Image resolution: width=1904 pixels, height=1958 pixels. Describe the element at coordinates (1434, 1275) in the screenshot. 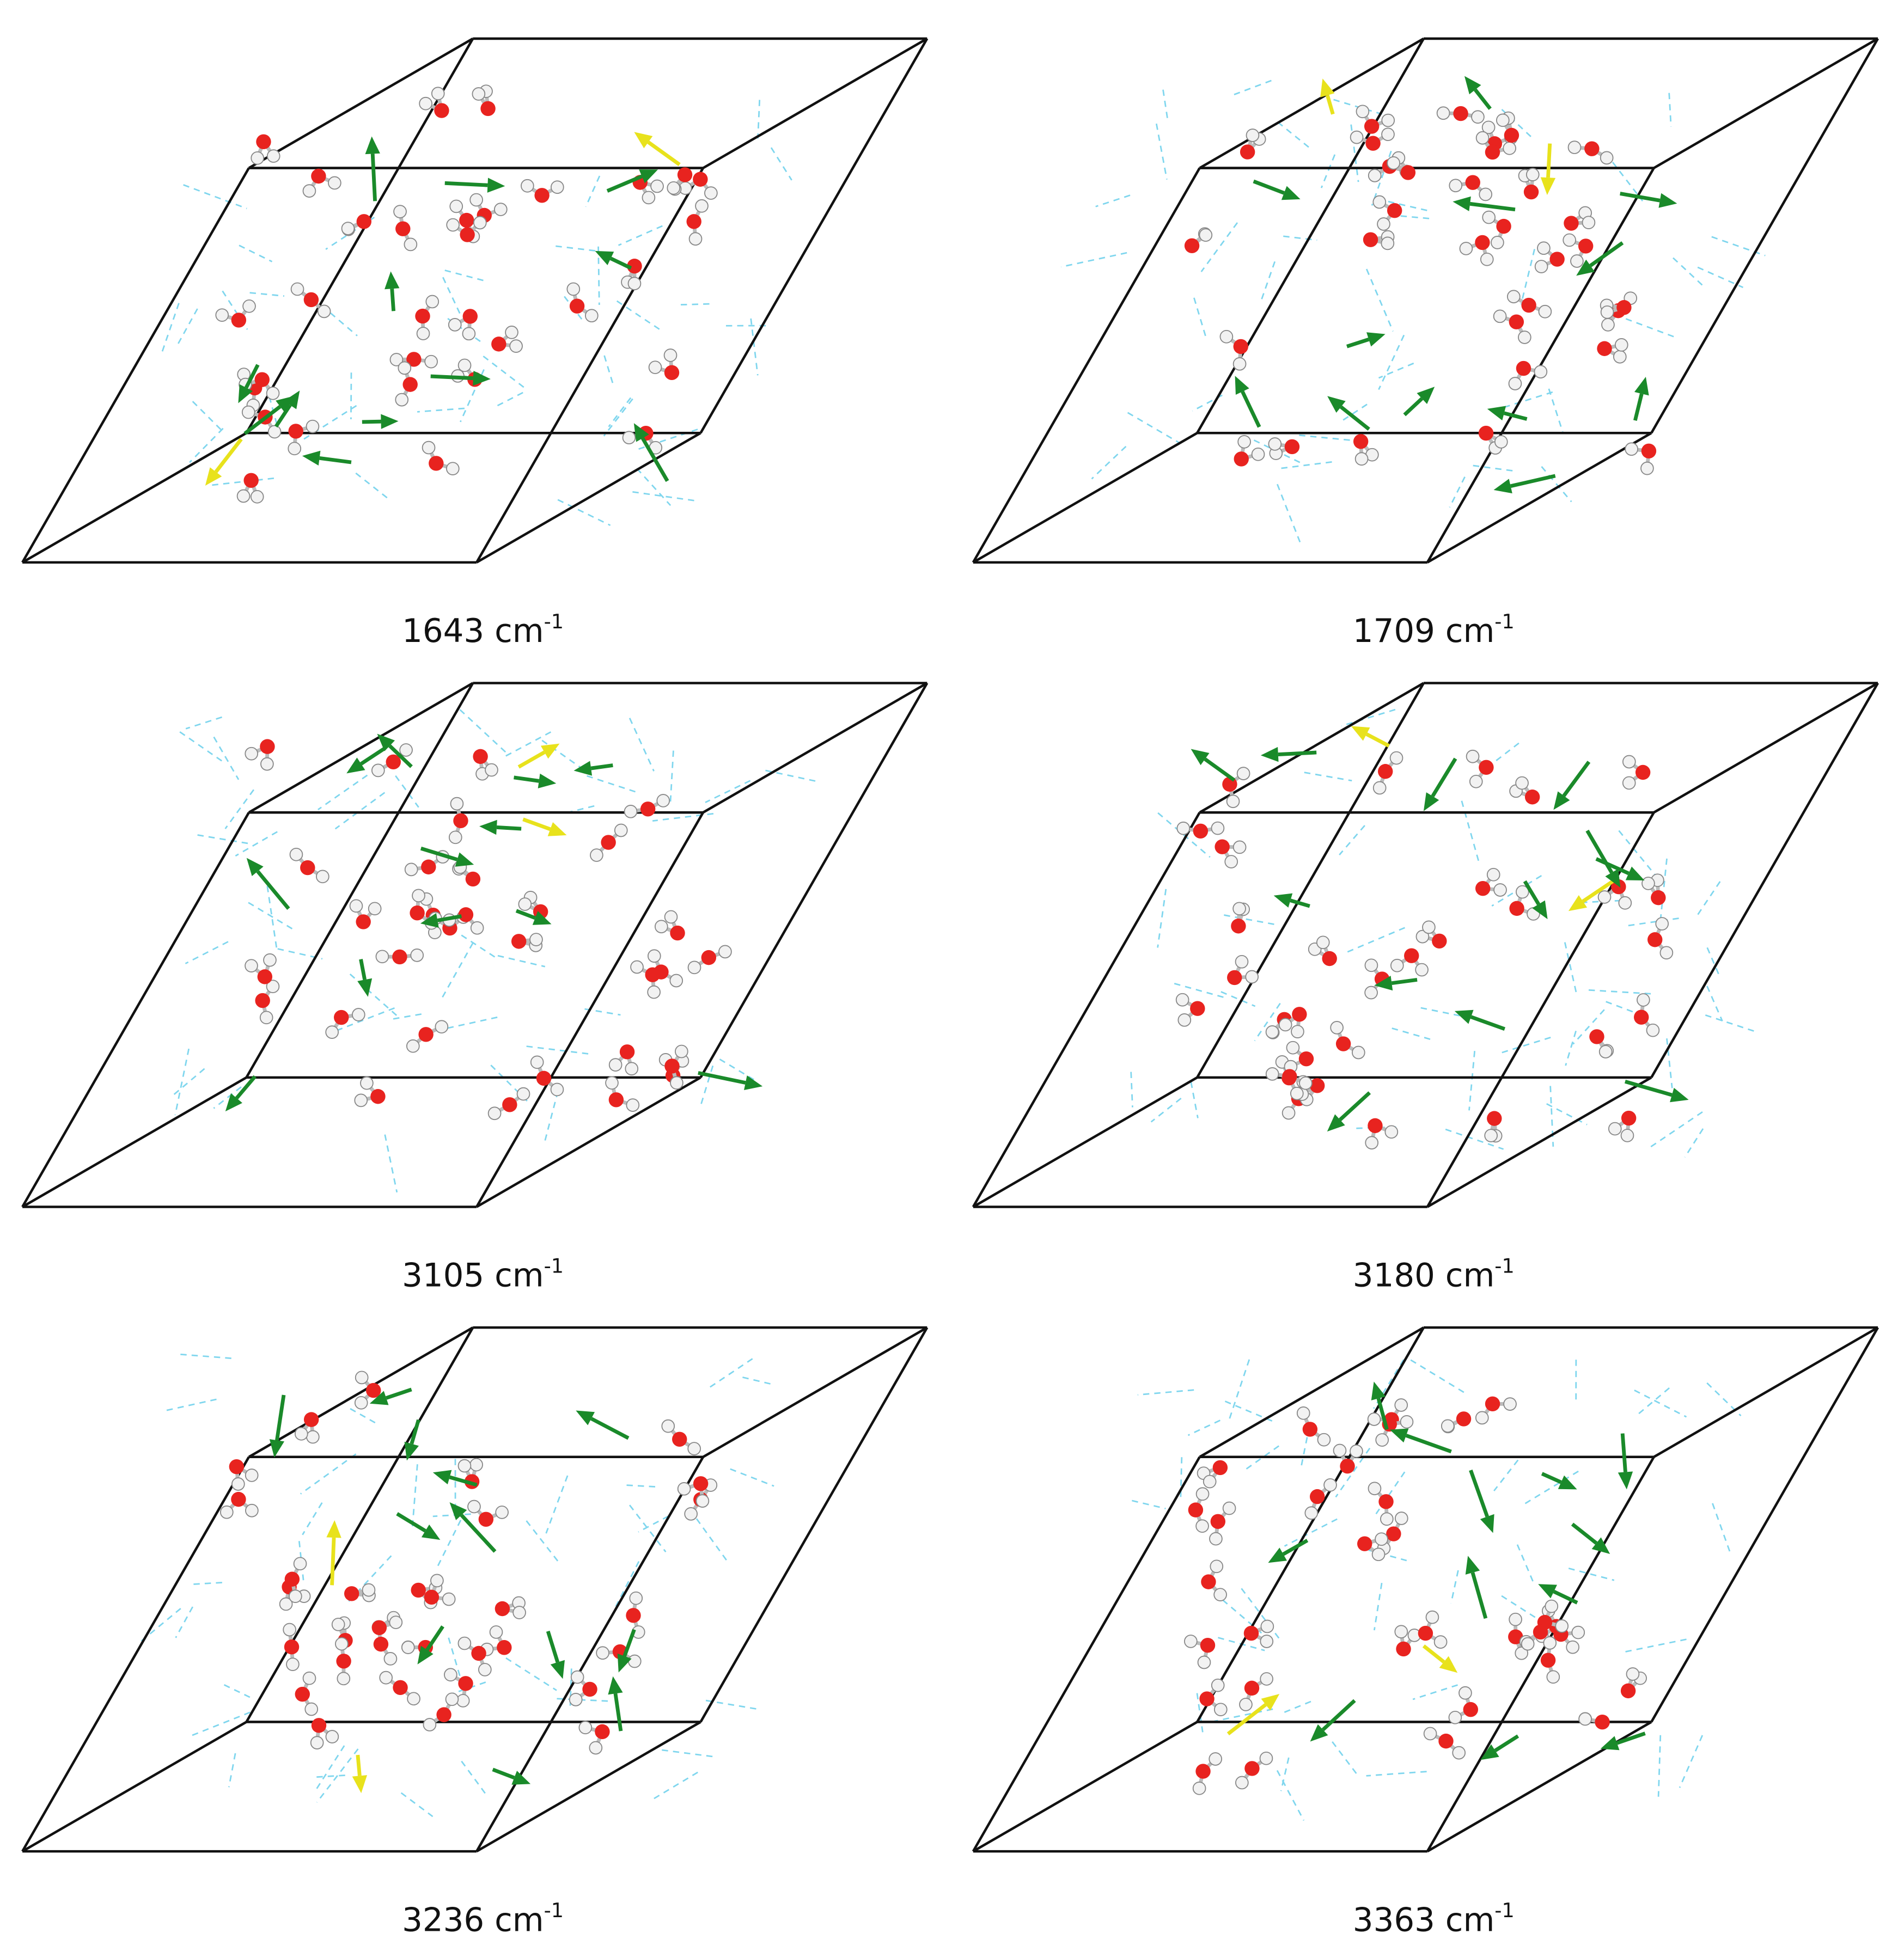

I see `mode-label: 3180 cm-1` at that location.